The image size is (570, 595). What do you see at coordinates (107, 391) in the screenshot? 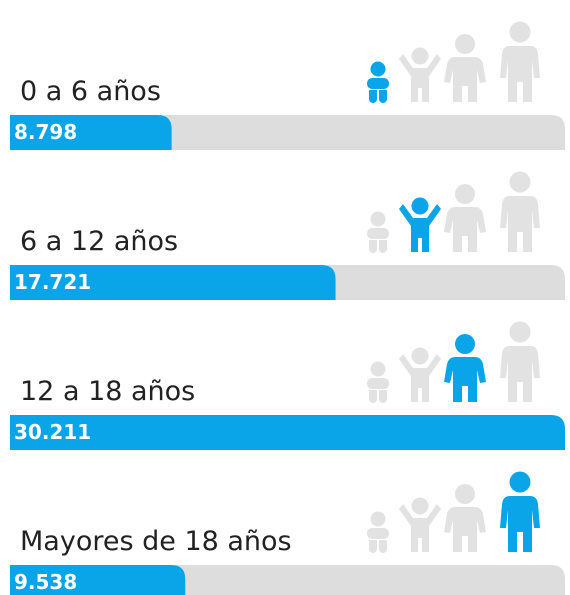
I see `category-label: 12 a 18 años` at bounding box center [107, 391].